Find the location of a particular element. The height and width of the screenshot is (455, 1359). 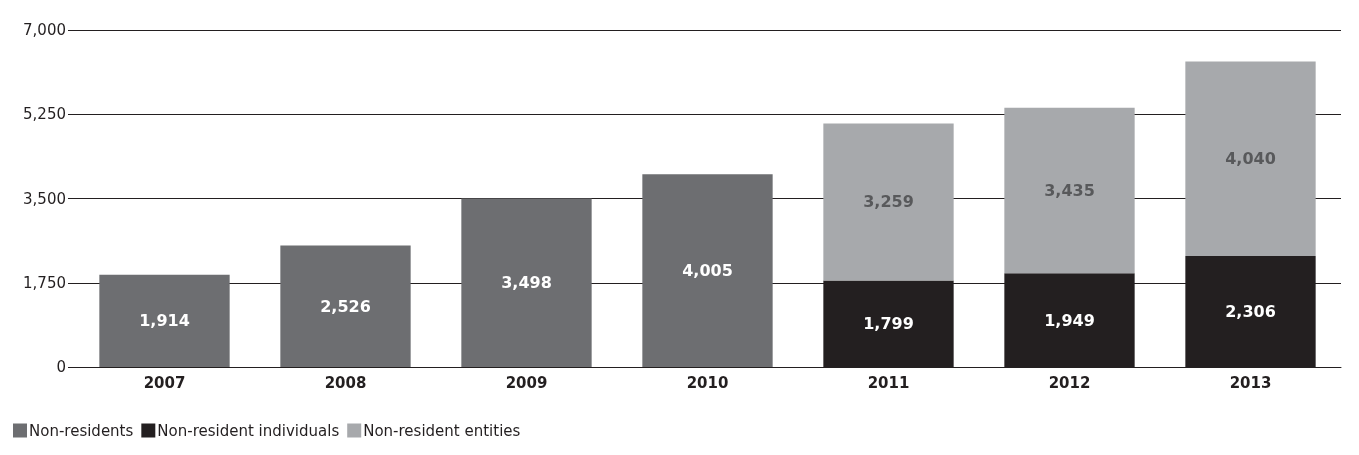

x-tick-label: 2009 is located at coordinates (526, 382).